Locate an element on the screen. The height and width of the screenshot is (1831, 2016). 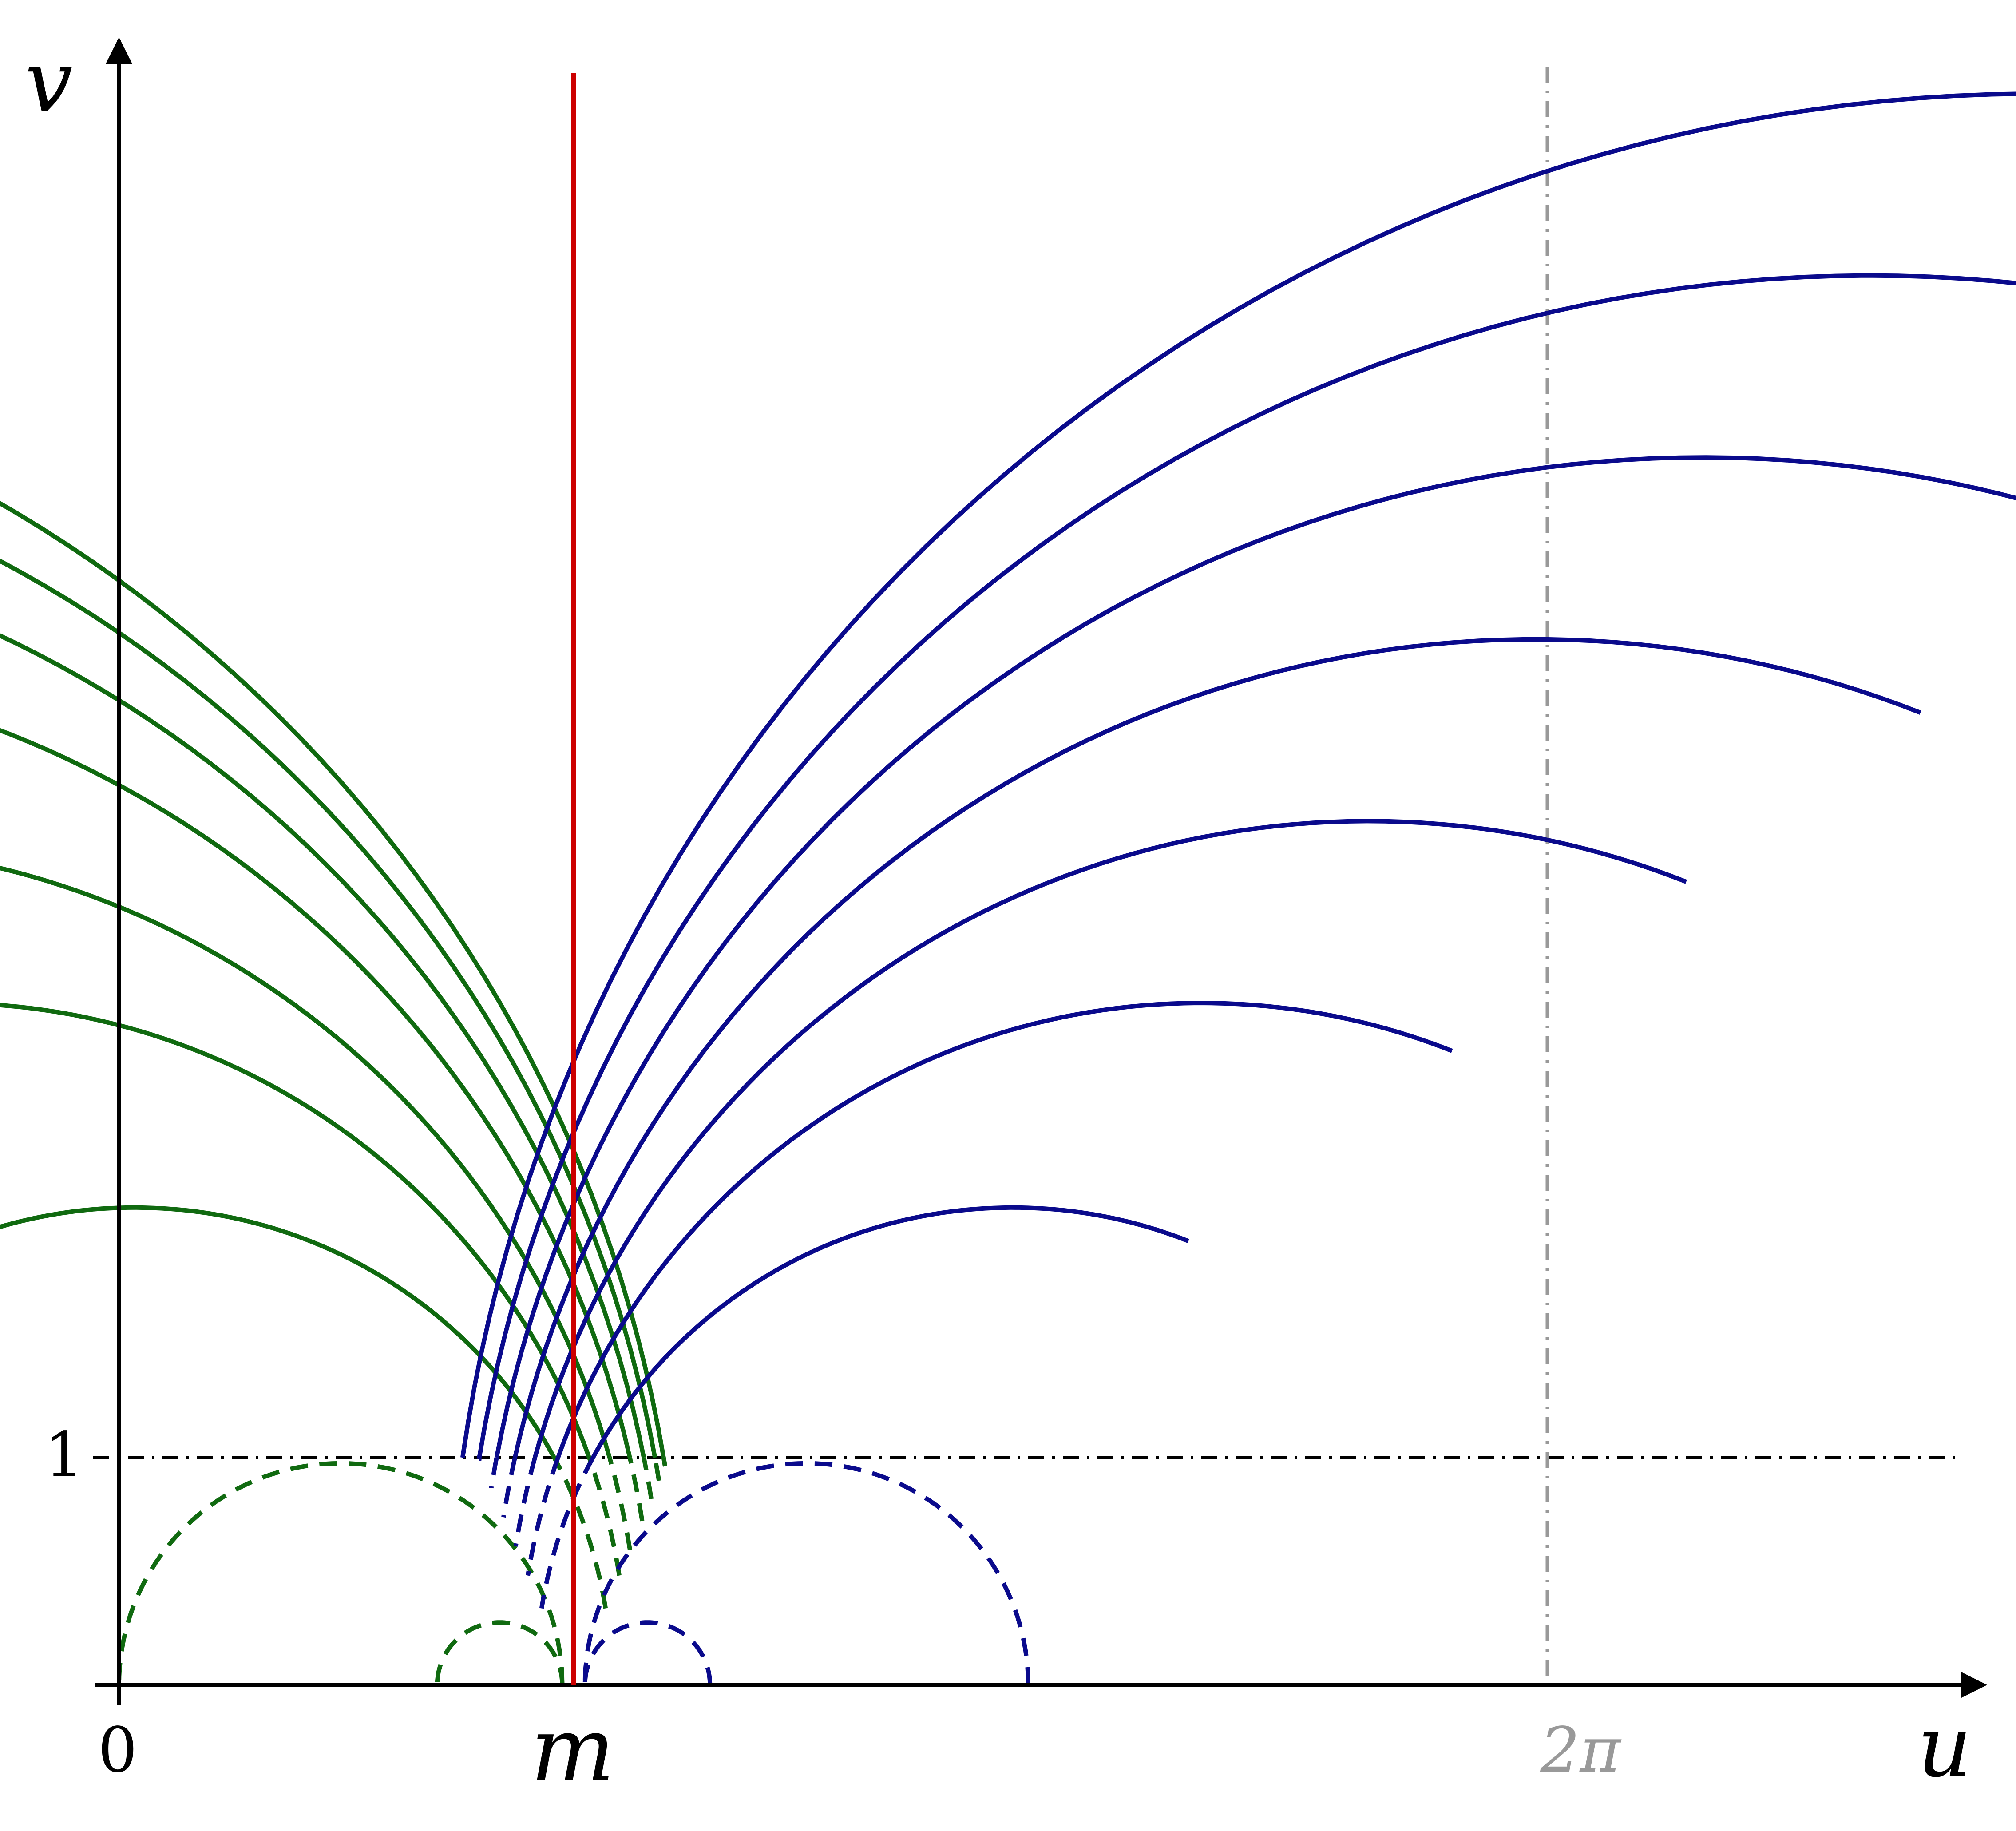
x-axis-label: u is located at coordinates (1944, 1747).